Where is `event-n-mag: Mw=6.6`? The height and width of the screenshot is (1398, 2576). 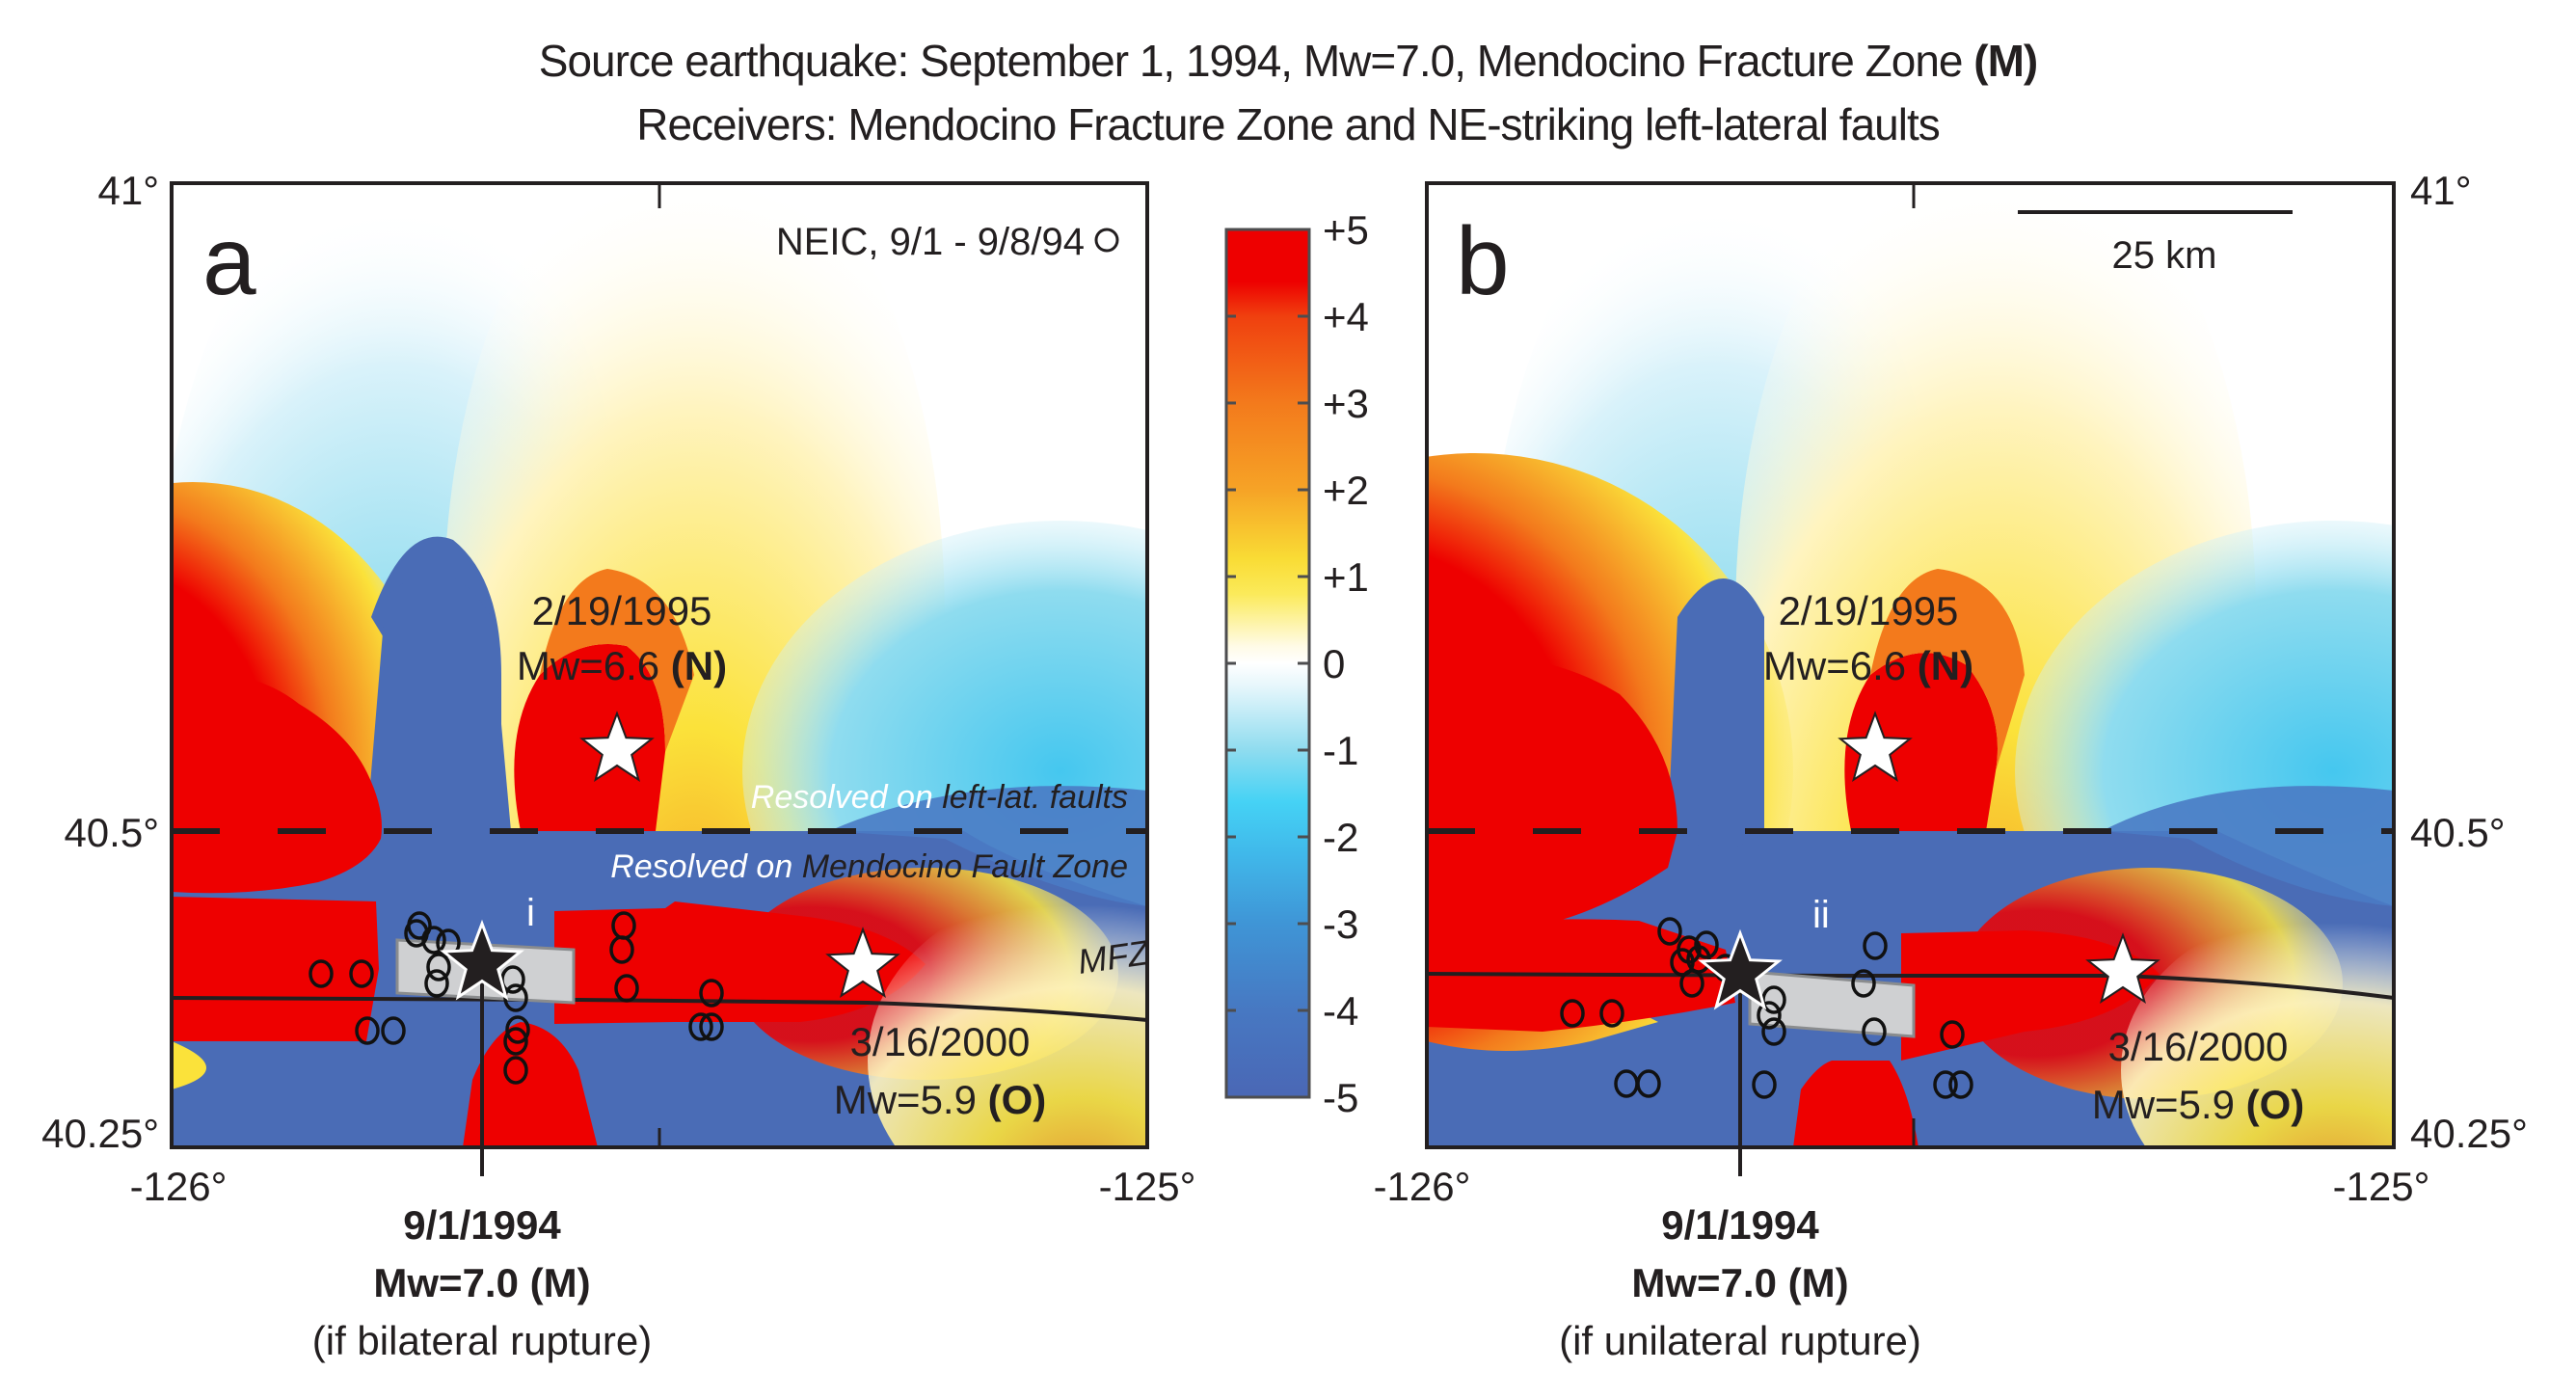 event-n-mag: Mw=6.6 is located at coordinates (594, 665).